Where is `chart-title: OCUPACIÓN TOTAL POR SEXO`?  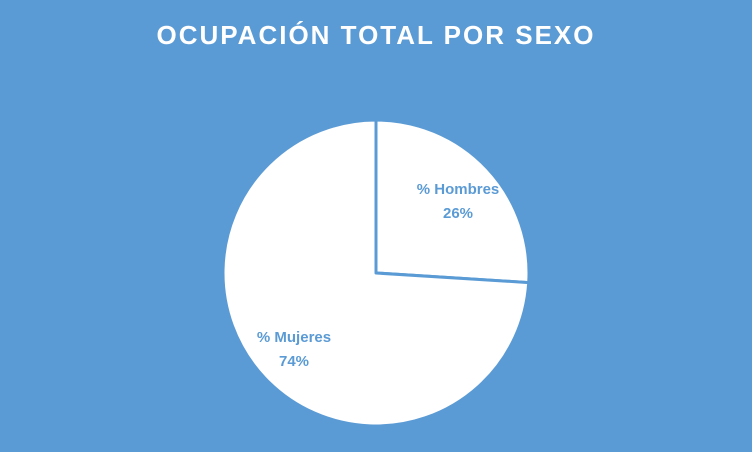 chart-title: OCUPACIÓN TOTAL POR SEXO is located at coordinates (376, 35).